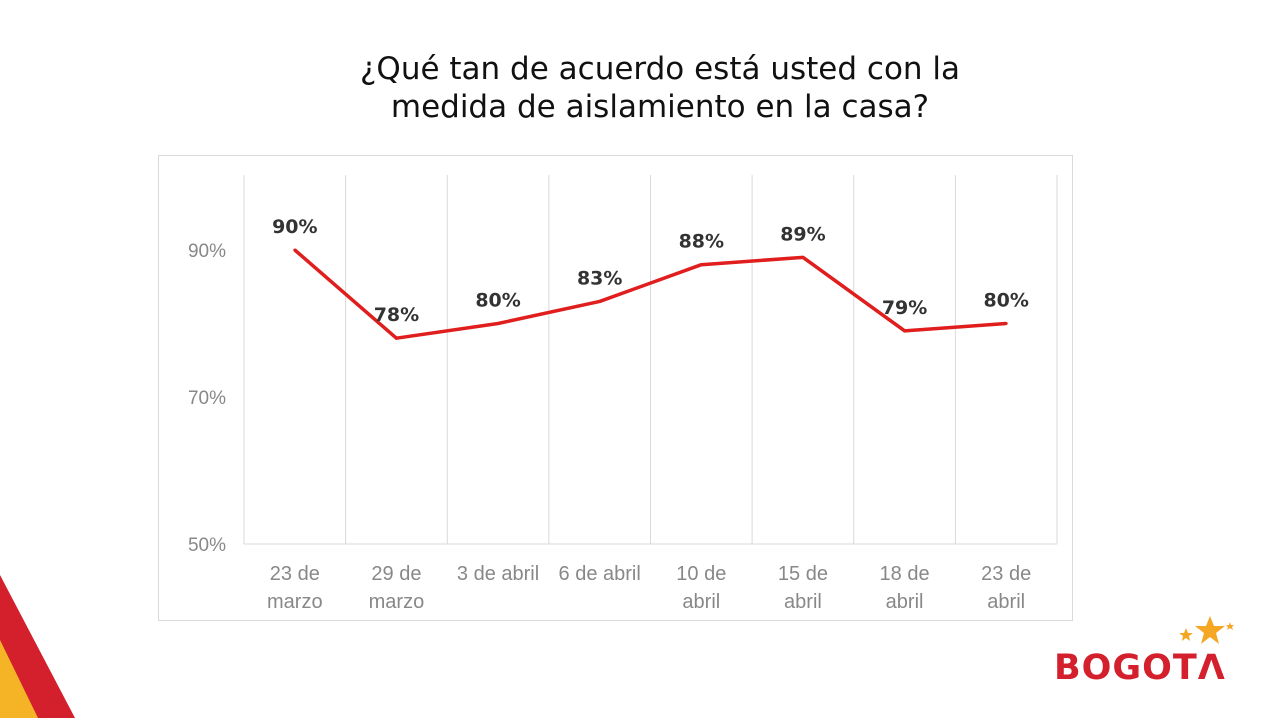 The width and height of the screenshot is (1278, 718). Describe the element at coordinates (1006, 588) in the screenshot. I see `x-tick-label: 23 de abril` at that location.